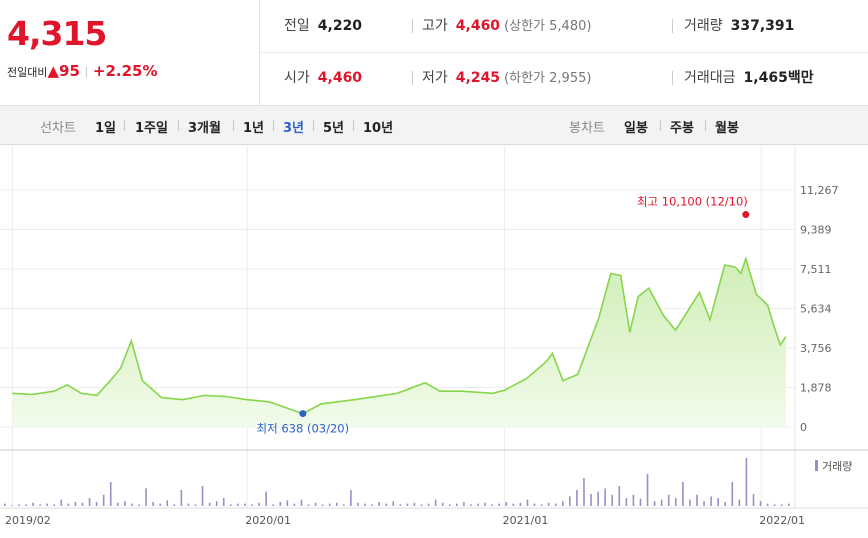  What do you see at coordinates (303, 429) in the screenshot?
I see `min-label: 최저 638 (03/20)` at bounding box center [303, 429].